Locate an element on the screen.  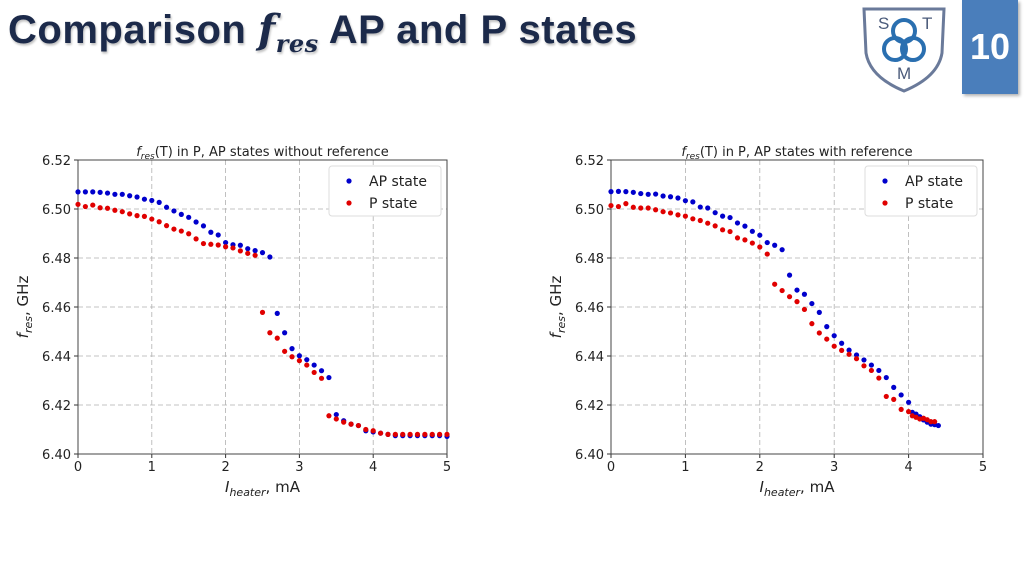
x-tick-label: 3 is located at coordinates (299, 467).